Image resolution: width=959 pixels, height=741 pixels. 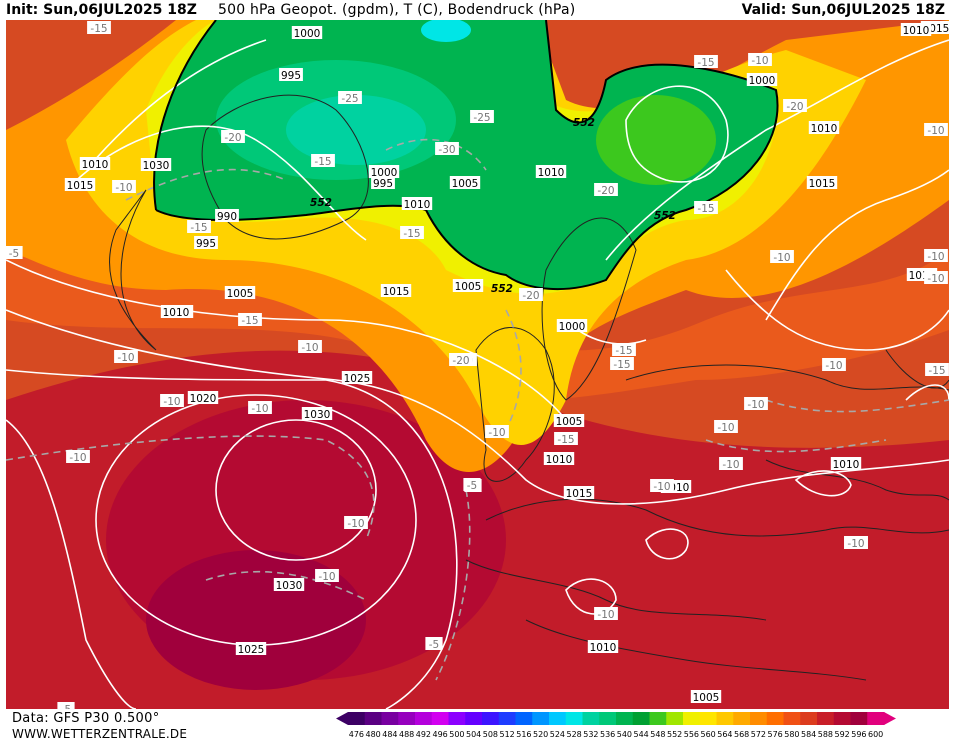 What do you see at coordinates (372, 734) in the screenshot?
I see `legend-tick-label: 480` at bounding box center [372, 734].